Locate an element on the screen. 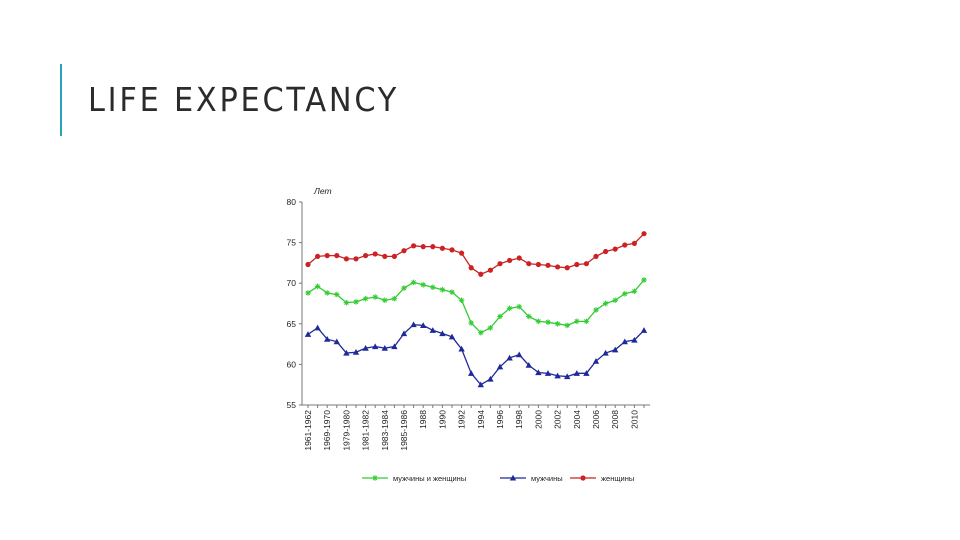 The width and height of the screenshot is (960, 540). x-tick-label: 1961-1962 is located at coordinates (308, 430).